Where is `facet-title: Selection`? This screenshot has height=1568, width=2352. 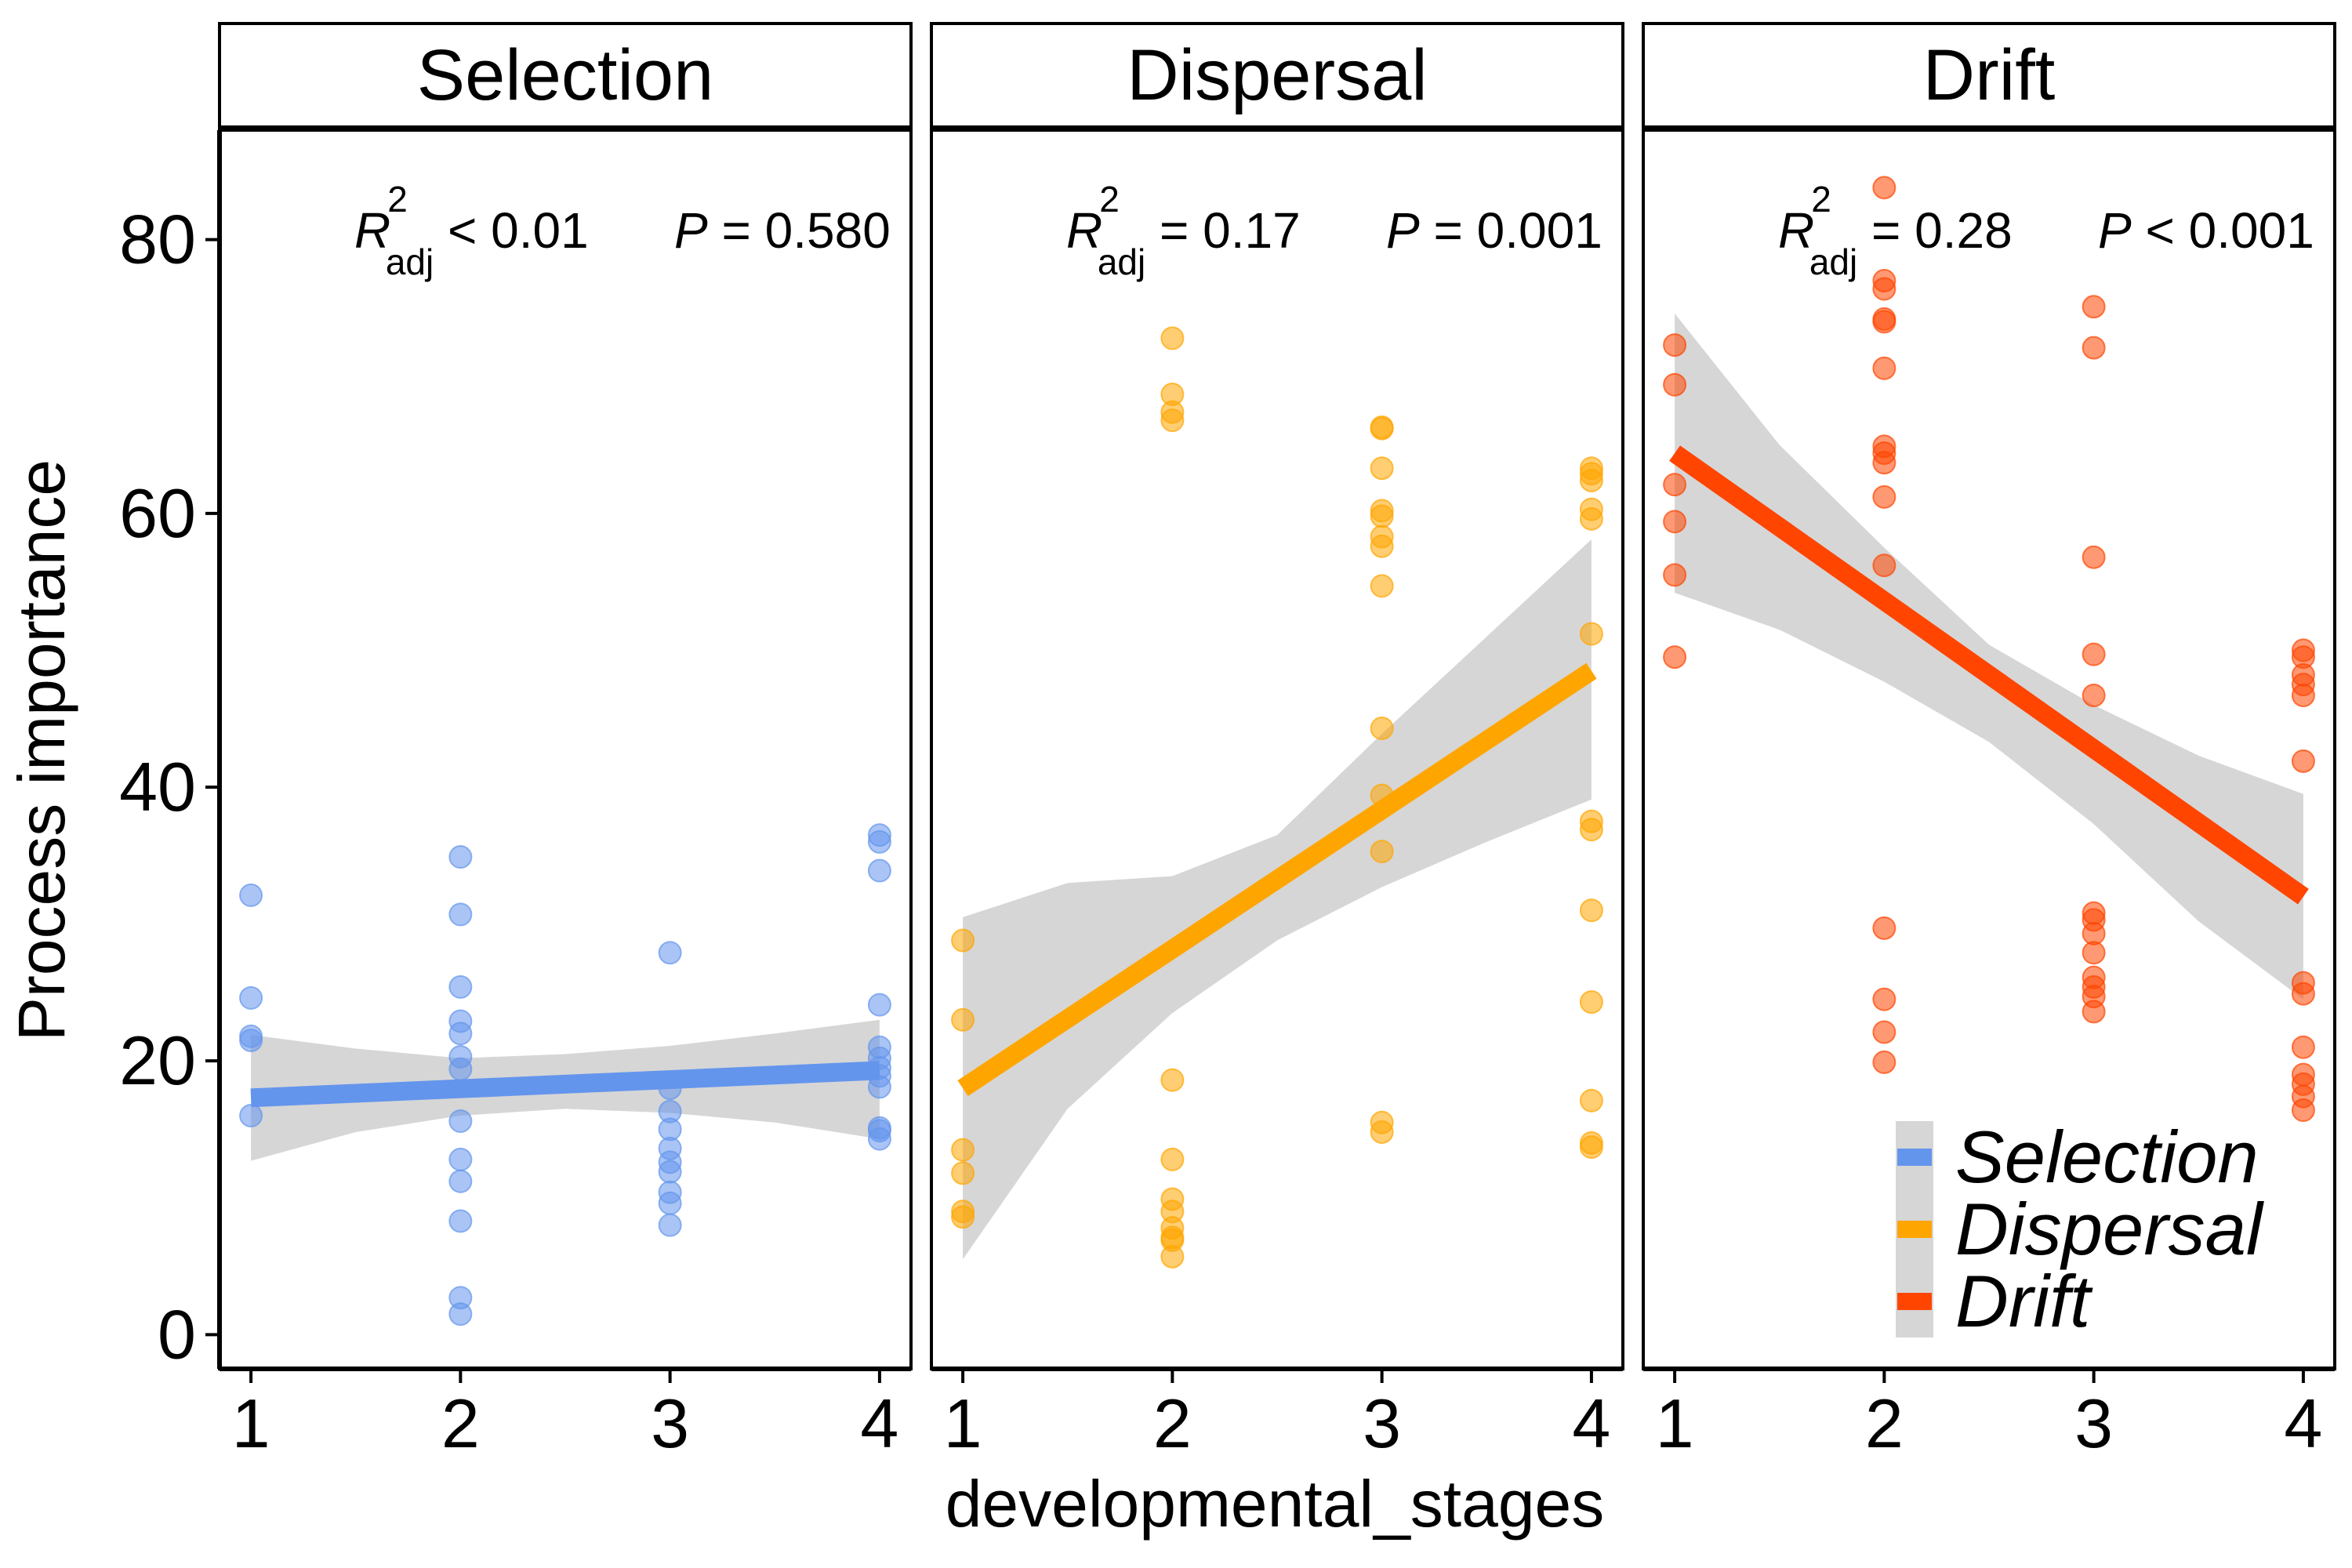 facet-title: Selection is located at coordinates (565, 75).